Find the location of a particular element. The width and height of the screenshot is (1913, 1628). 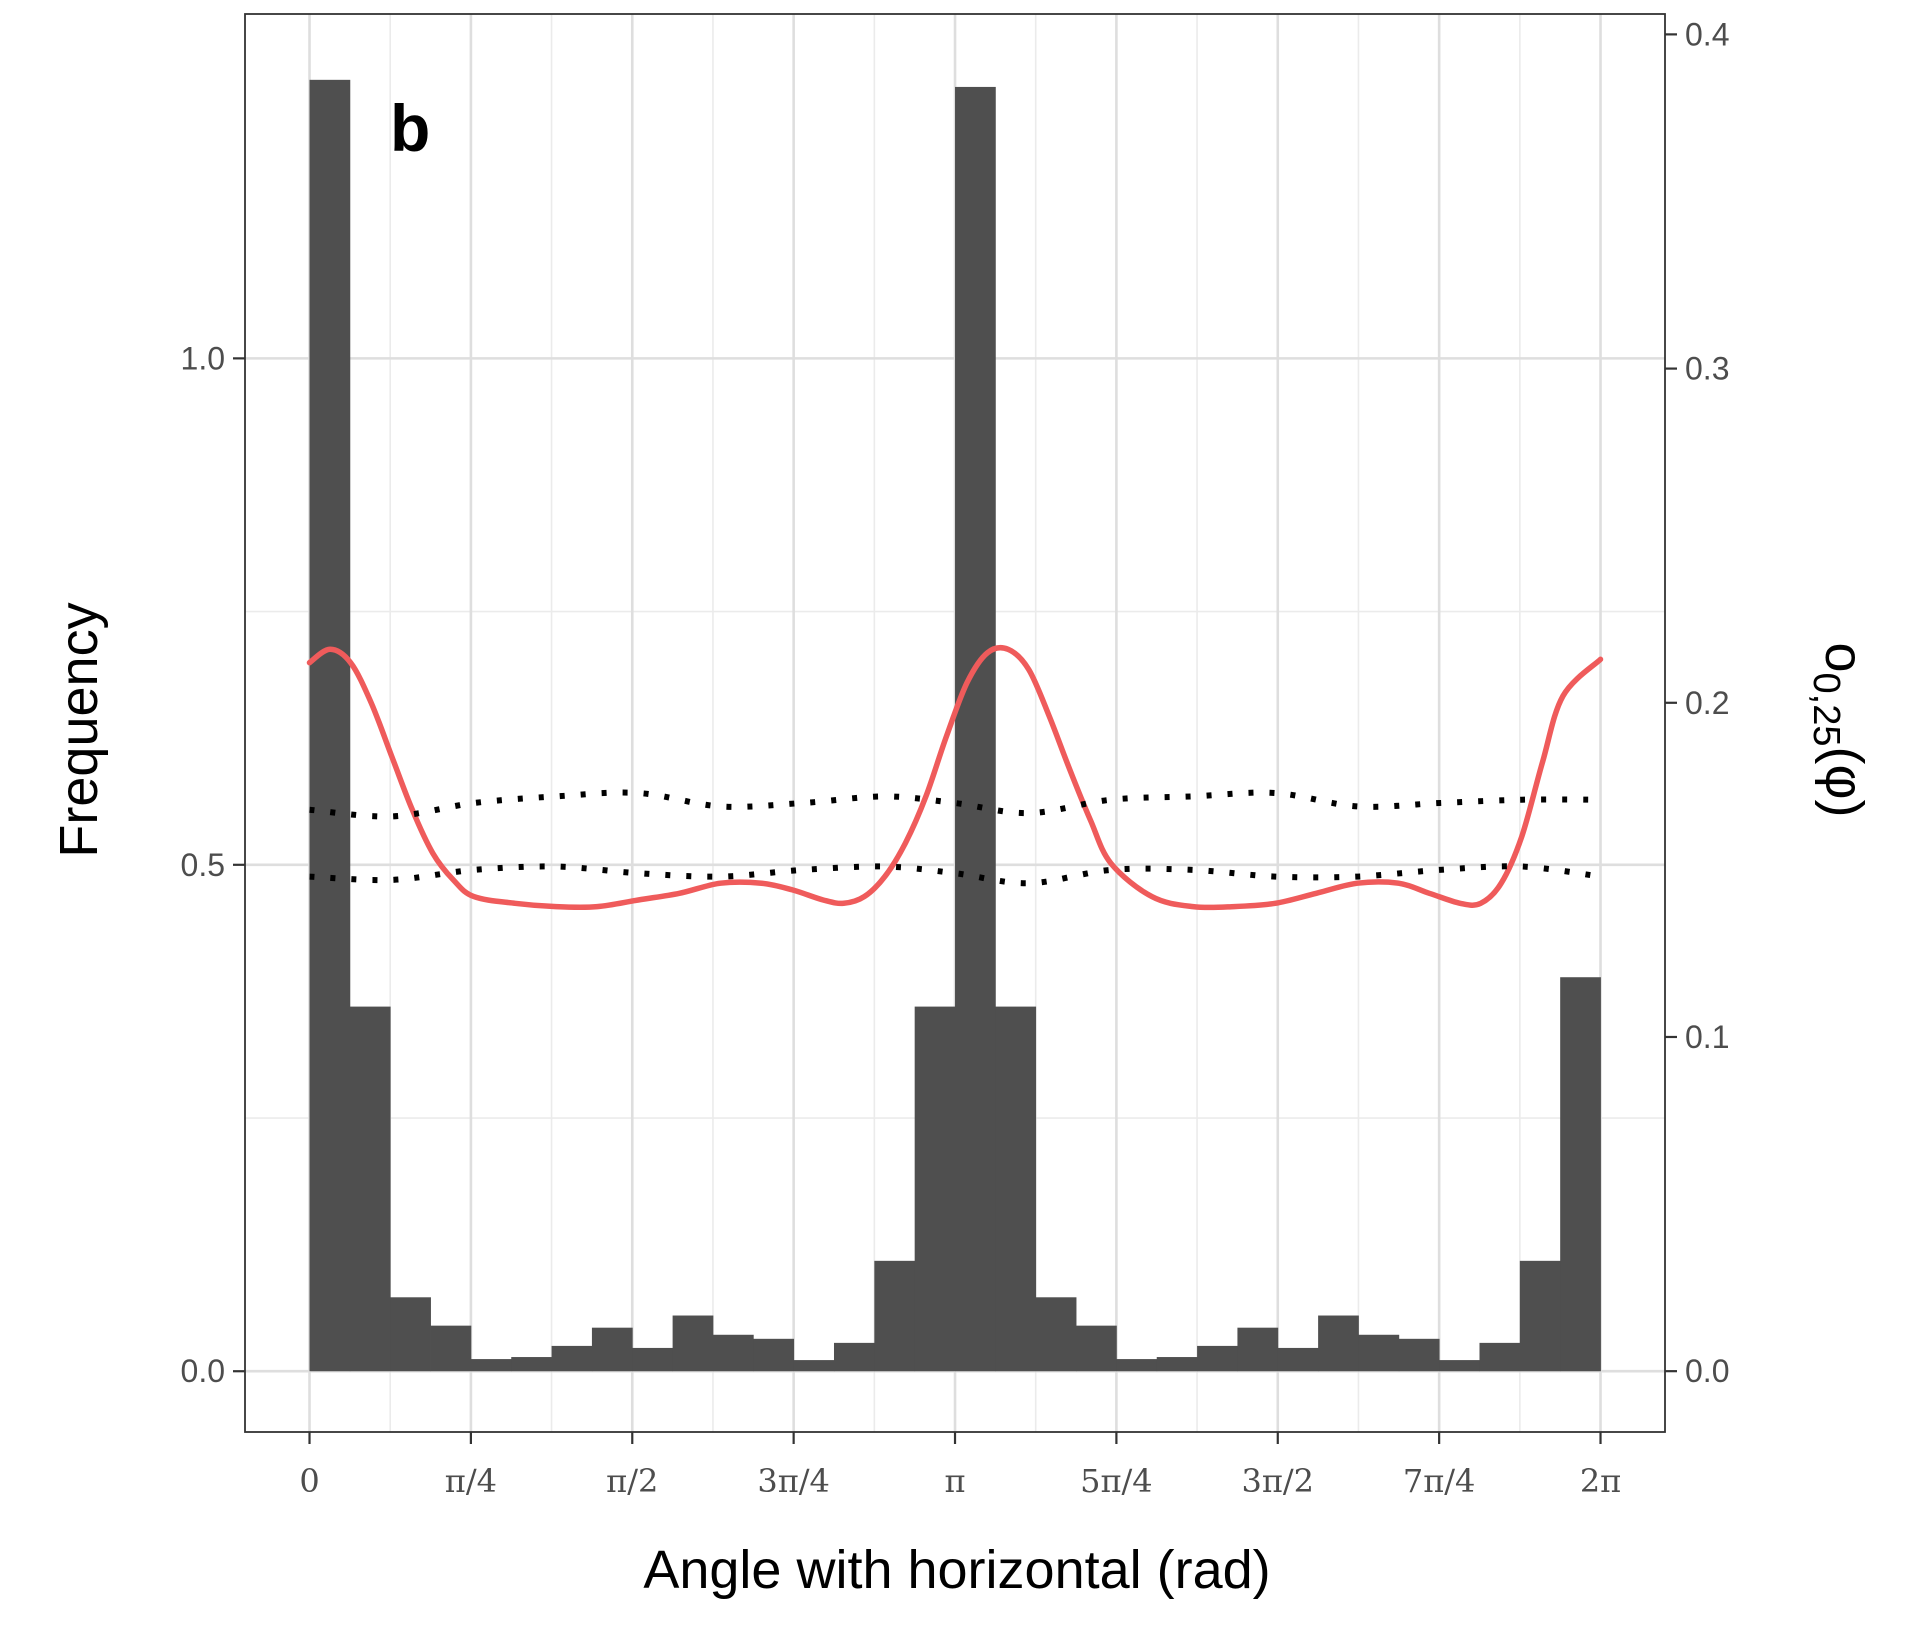

y-tick-label: 0.0 is located at coordinates (203, 1371).